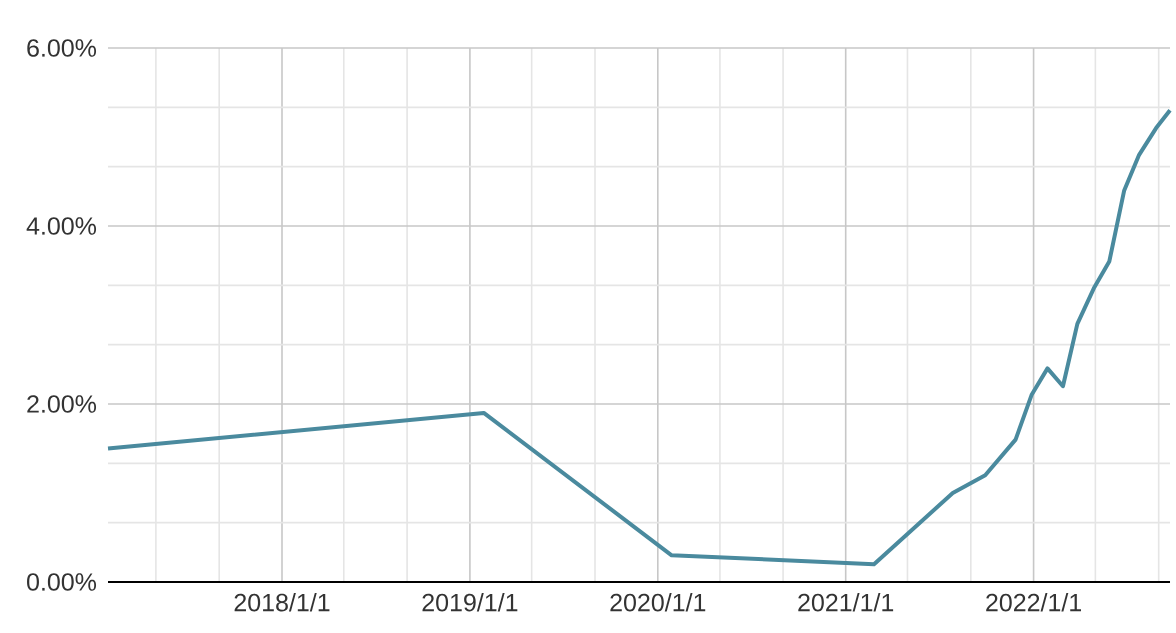  I want to click on x-tick-label: 2019/1/1, so click(470, 602).